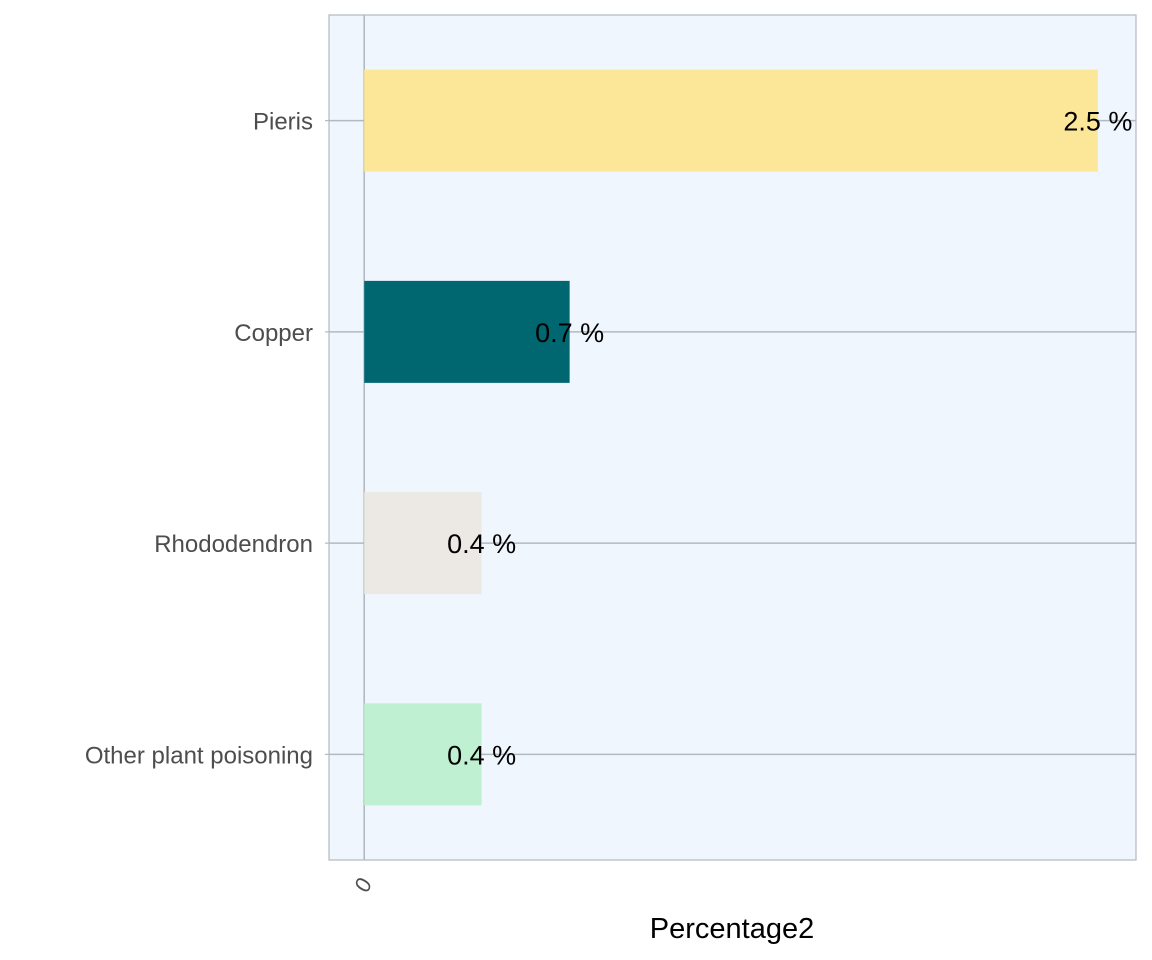 Image resolution: width=1152 pixels, height=960 pixels. What do you see at coordinates (283, 122) in the screenshot?
I see `category-label: Pieris` at bounding box center [283, 122].